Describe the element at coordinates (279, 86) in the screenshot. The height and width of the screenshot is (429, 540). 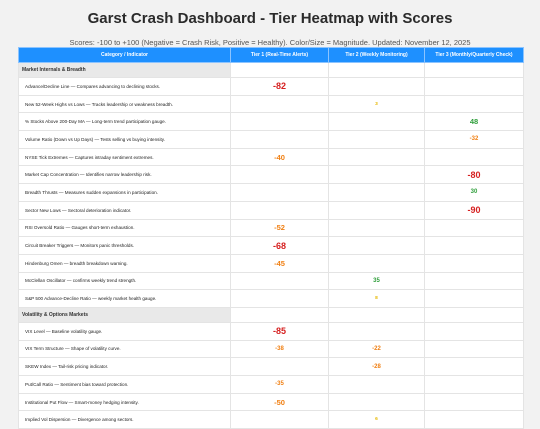
I see `score-cell-tier1: -82` at that location.